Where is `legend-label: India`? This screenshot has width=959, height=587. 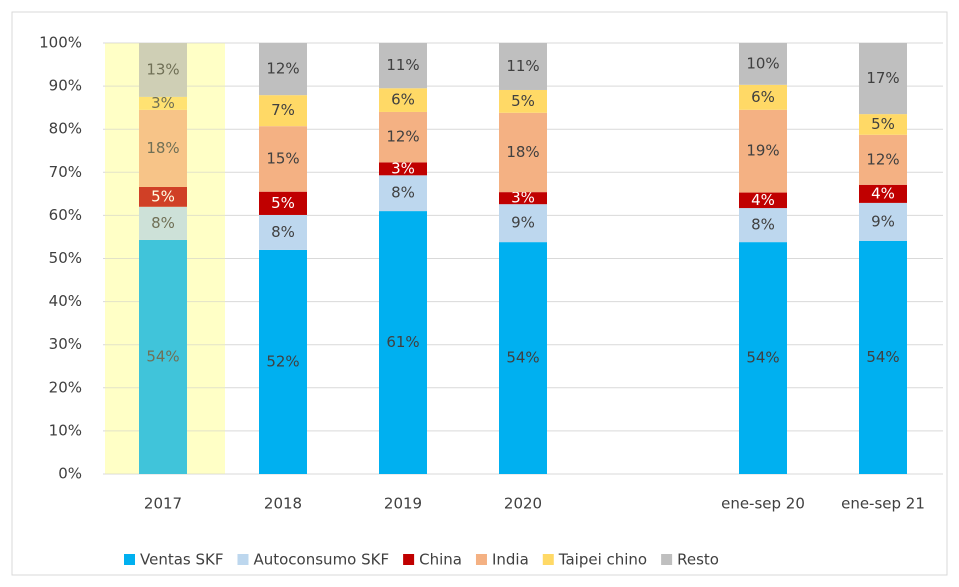
legend-label: India is located at coordinates (510, 560).